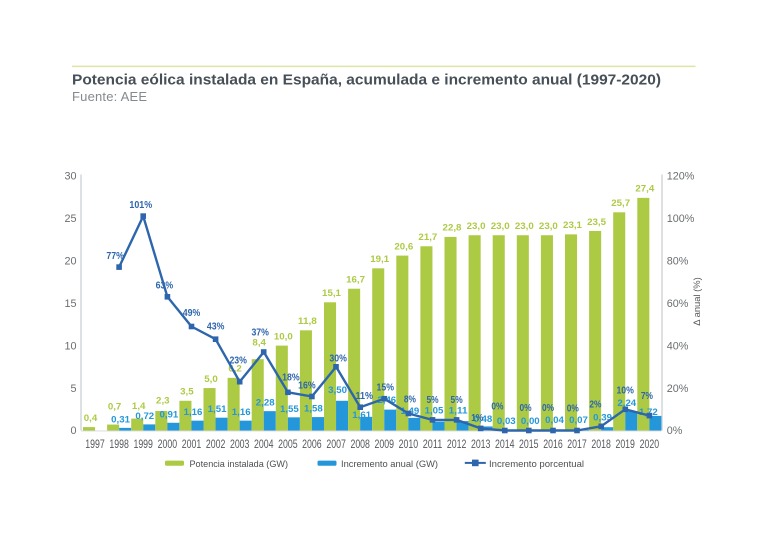  I want to click on svg-text: 1,11, so click(459, 411).